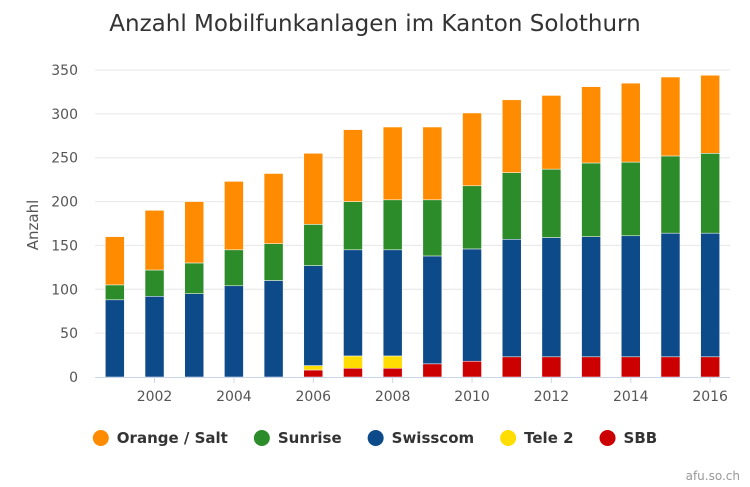 The image size is (750, 487). Describe the element at coordinates (393, 397) in the screenshot. I see `x-tick-label: 2008` at that location.